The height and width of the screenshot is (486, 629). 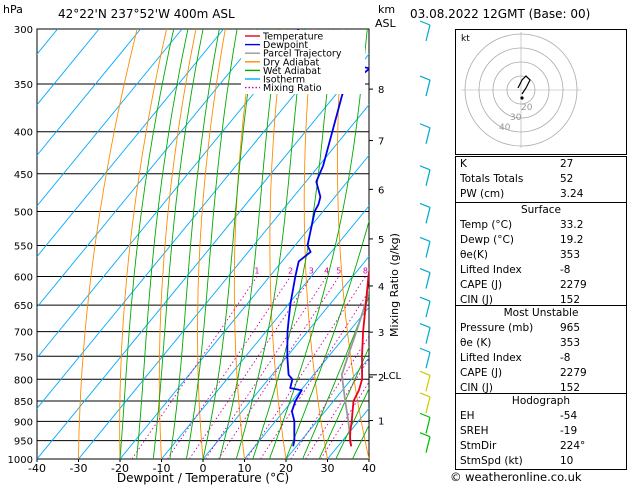 What do you see at coordinates (570, 328) in the screenshot?
I see `row-value: 965` at bounding box center [570, 328].